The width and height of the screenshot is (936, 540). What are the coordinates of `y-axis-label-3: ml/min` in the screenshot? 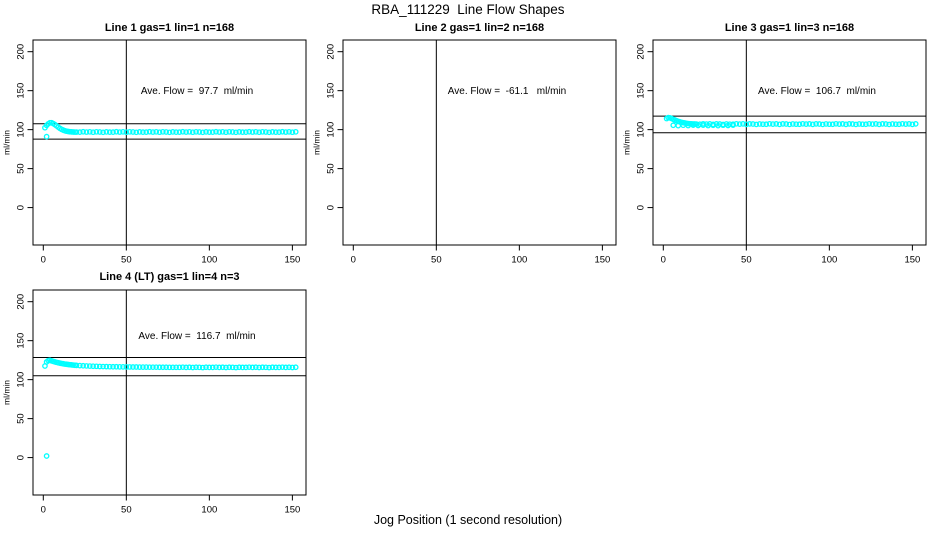 It's located at (626, 142).